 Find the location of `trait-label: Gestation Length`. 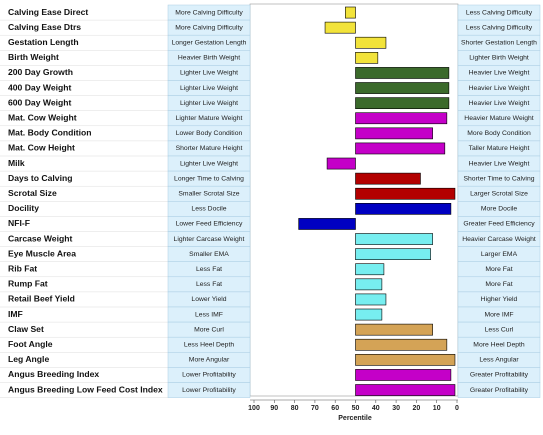

trait-label: Gestation Length is located at coordinates (43, 42).